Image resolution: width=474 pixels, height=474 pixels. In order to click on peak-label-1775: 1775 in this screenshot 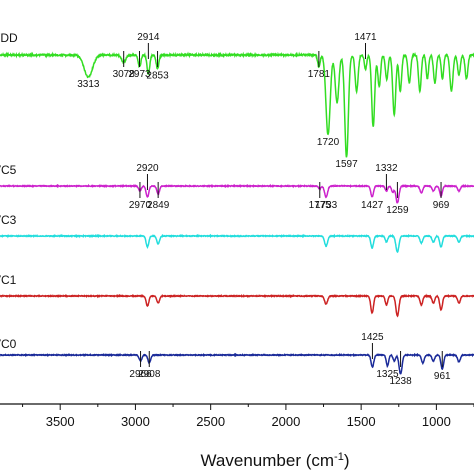, I will do `click(320, 205)`.